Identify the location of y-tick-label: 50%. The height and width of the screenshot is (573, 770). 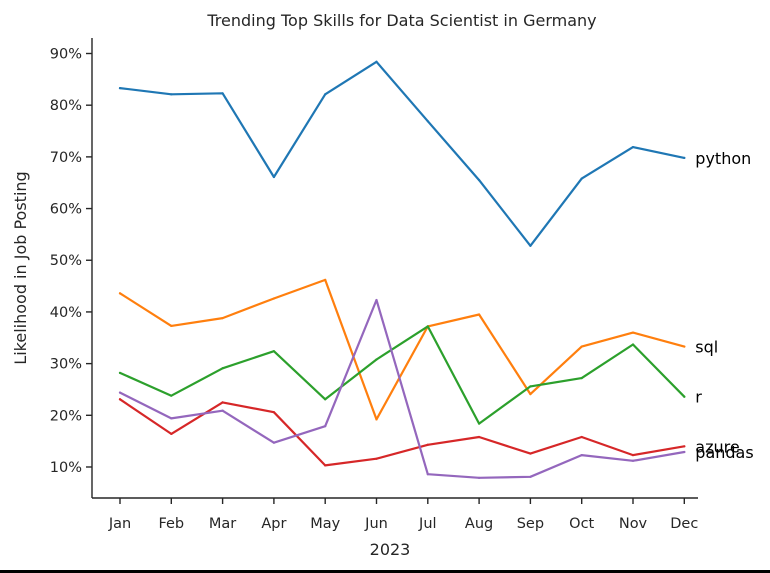
(66, 261).